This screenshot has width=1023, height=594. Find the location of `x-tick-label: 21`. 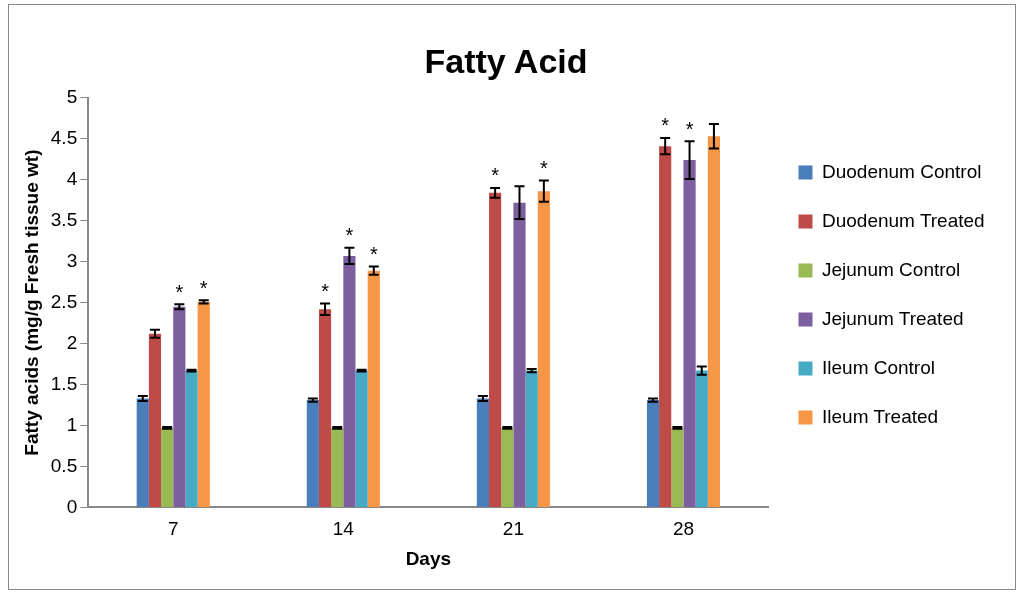

x-tick-label: 21 is located at coordinates (513, 529).